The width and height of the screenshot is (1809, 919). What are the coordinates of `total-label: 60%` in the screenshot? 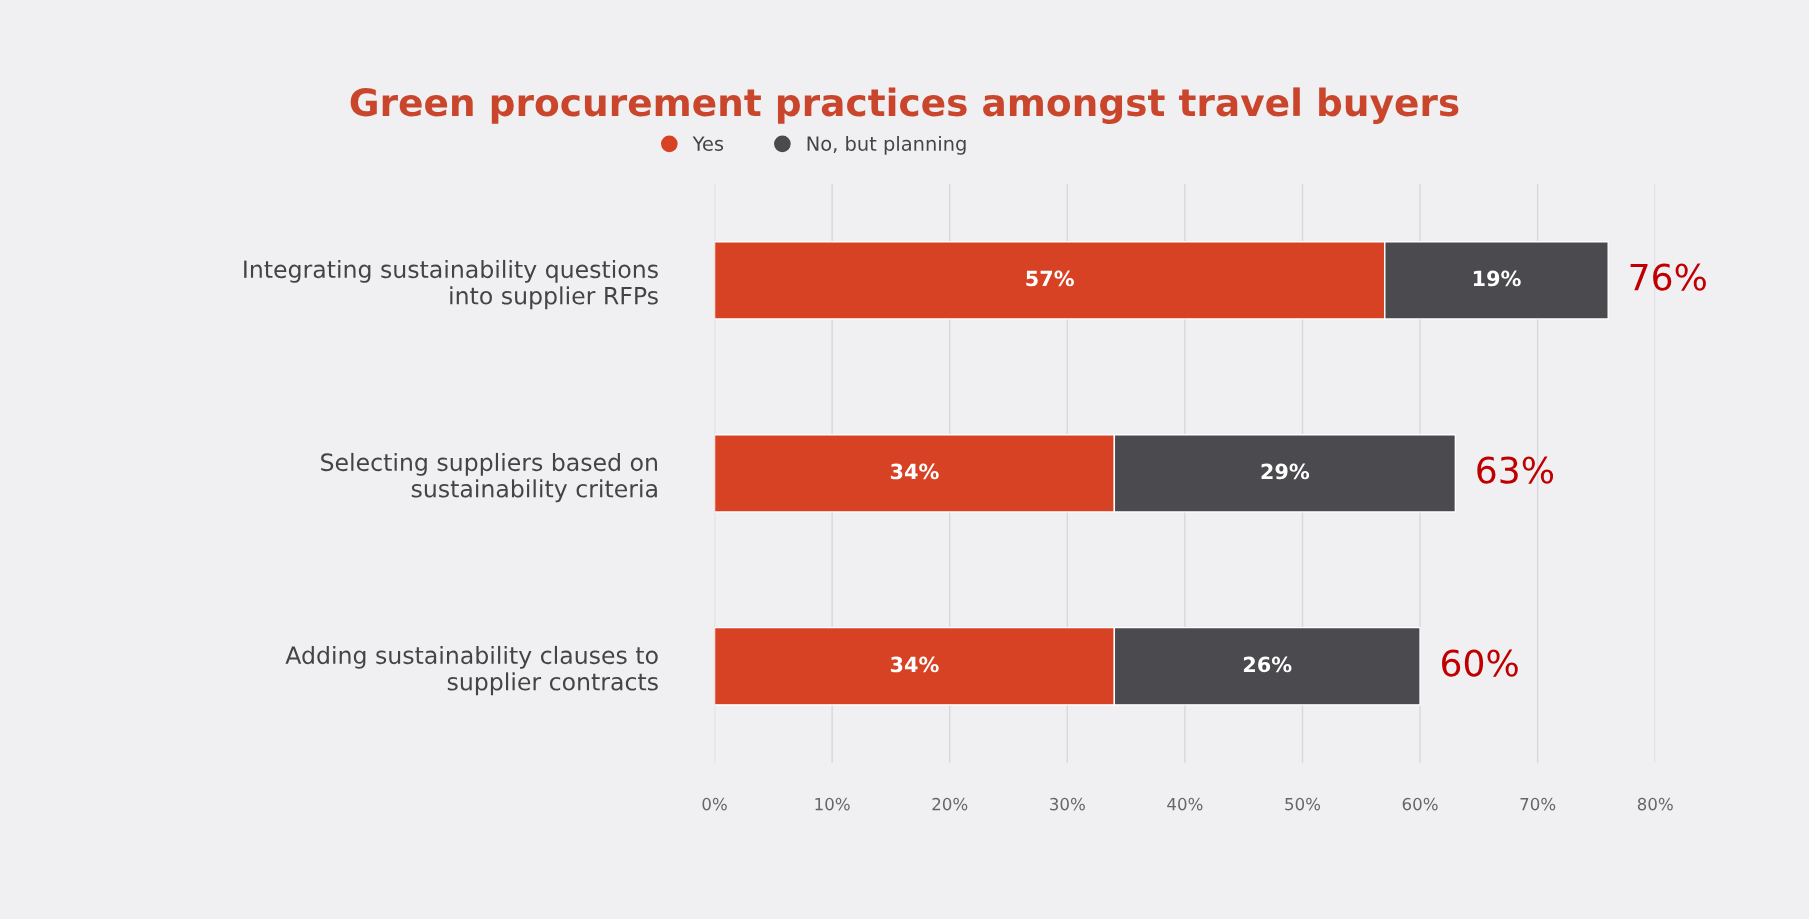 It's located at (1480, 663).